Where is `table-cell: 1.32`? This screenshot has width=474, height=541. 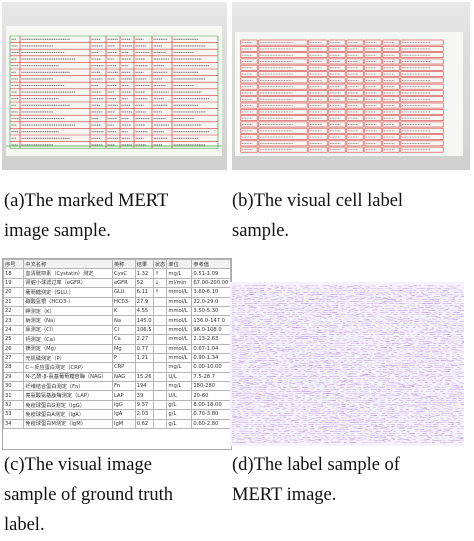
table-cell: 1.32 is located at coordinates (144, 273).